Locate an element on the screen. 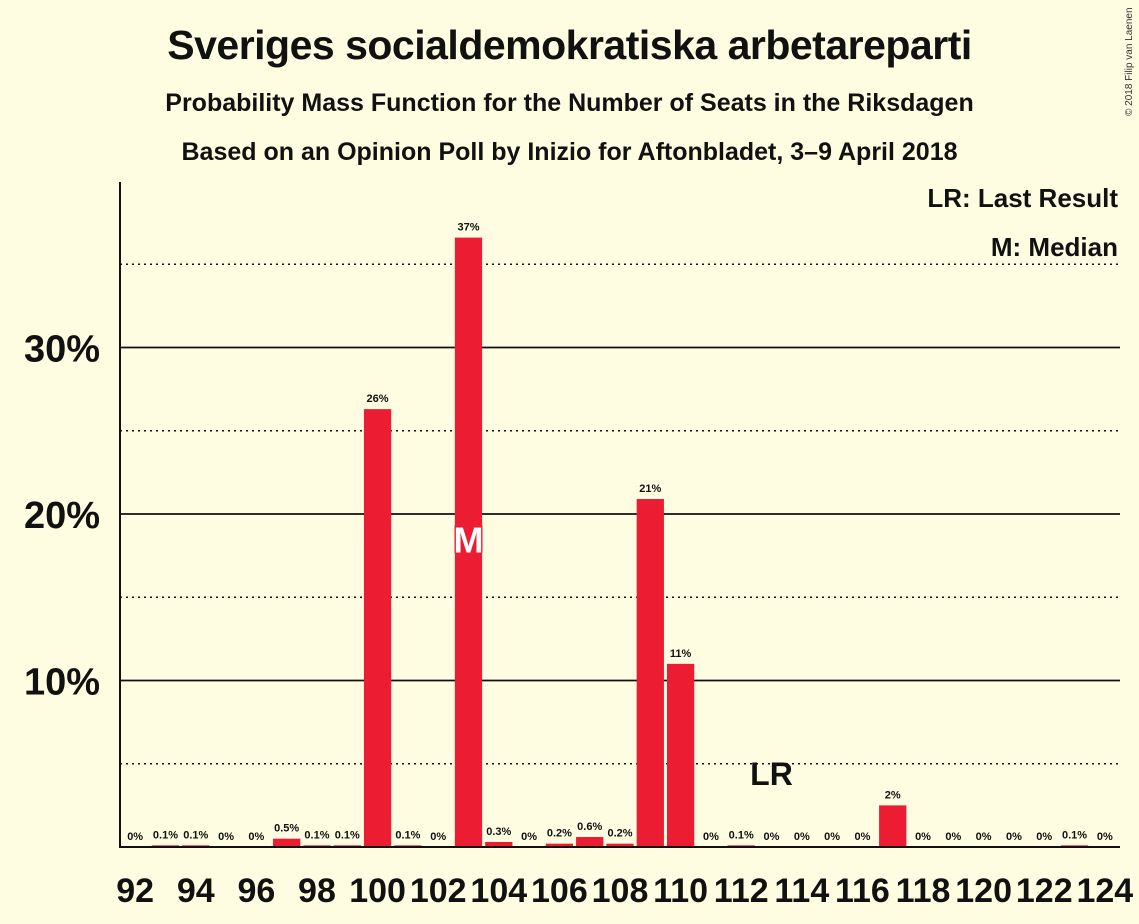 This screenshot has width=1139, height=924. x-tick-label: 120 is located at coordinates (983, 891).